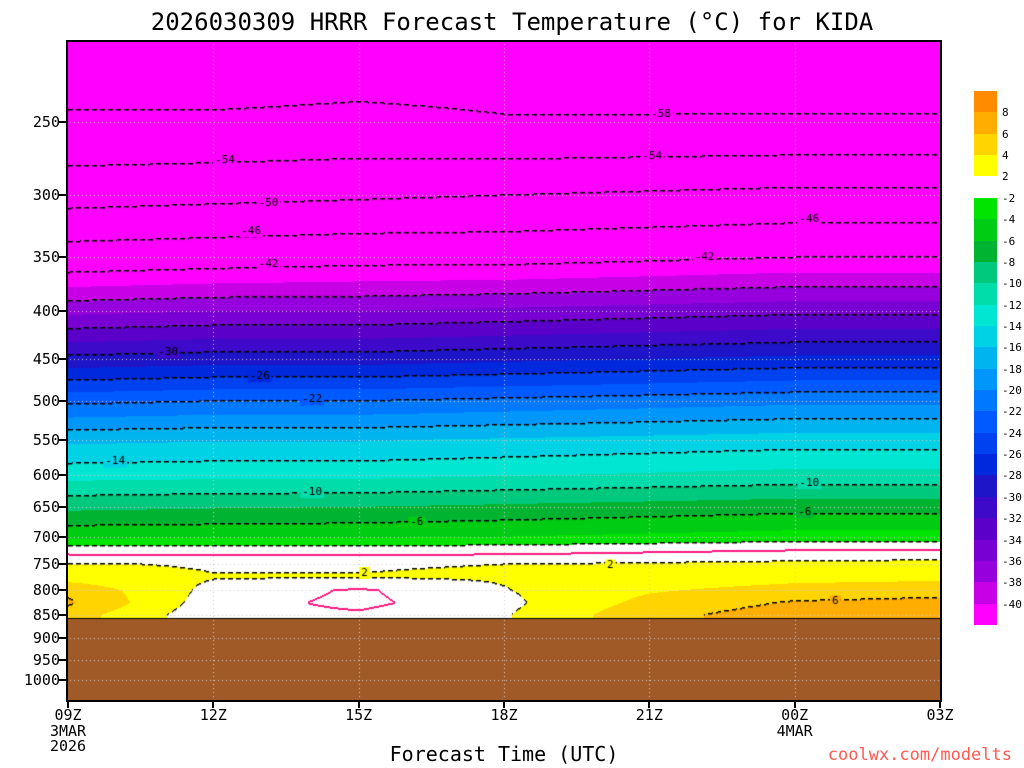  Describe the element at coordinates (46, 637) in the screenshot. I see `y-tick-label: 900` at that location.